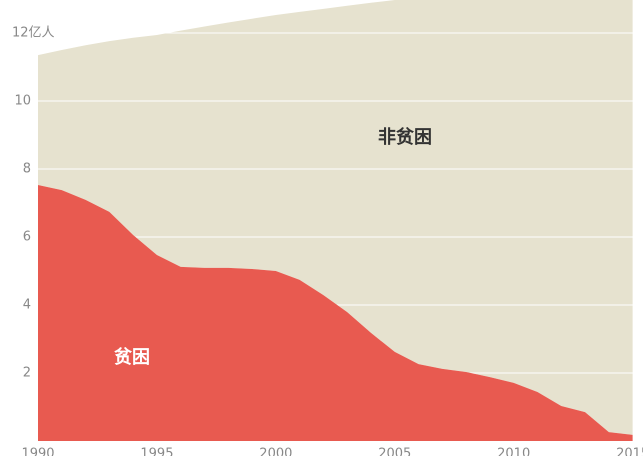  What do you see at coordinates (629, 451) in the screenshot?
I see `x-tick-label: 2015` at bounding box center [629, 451].